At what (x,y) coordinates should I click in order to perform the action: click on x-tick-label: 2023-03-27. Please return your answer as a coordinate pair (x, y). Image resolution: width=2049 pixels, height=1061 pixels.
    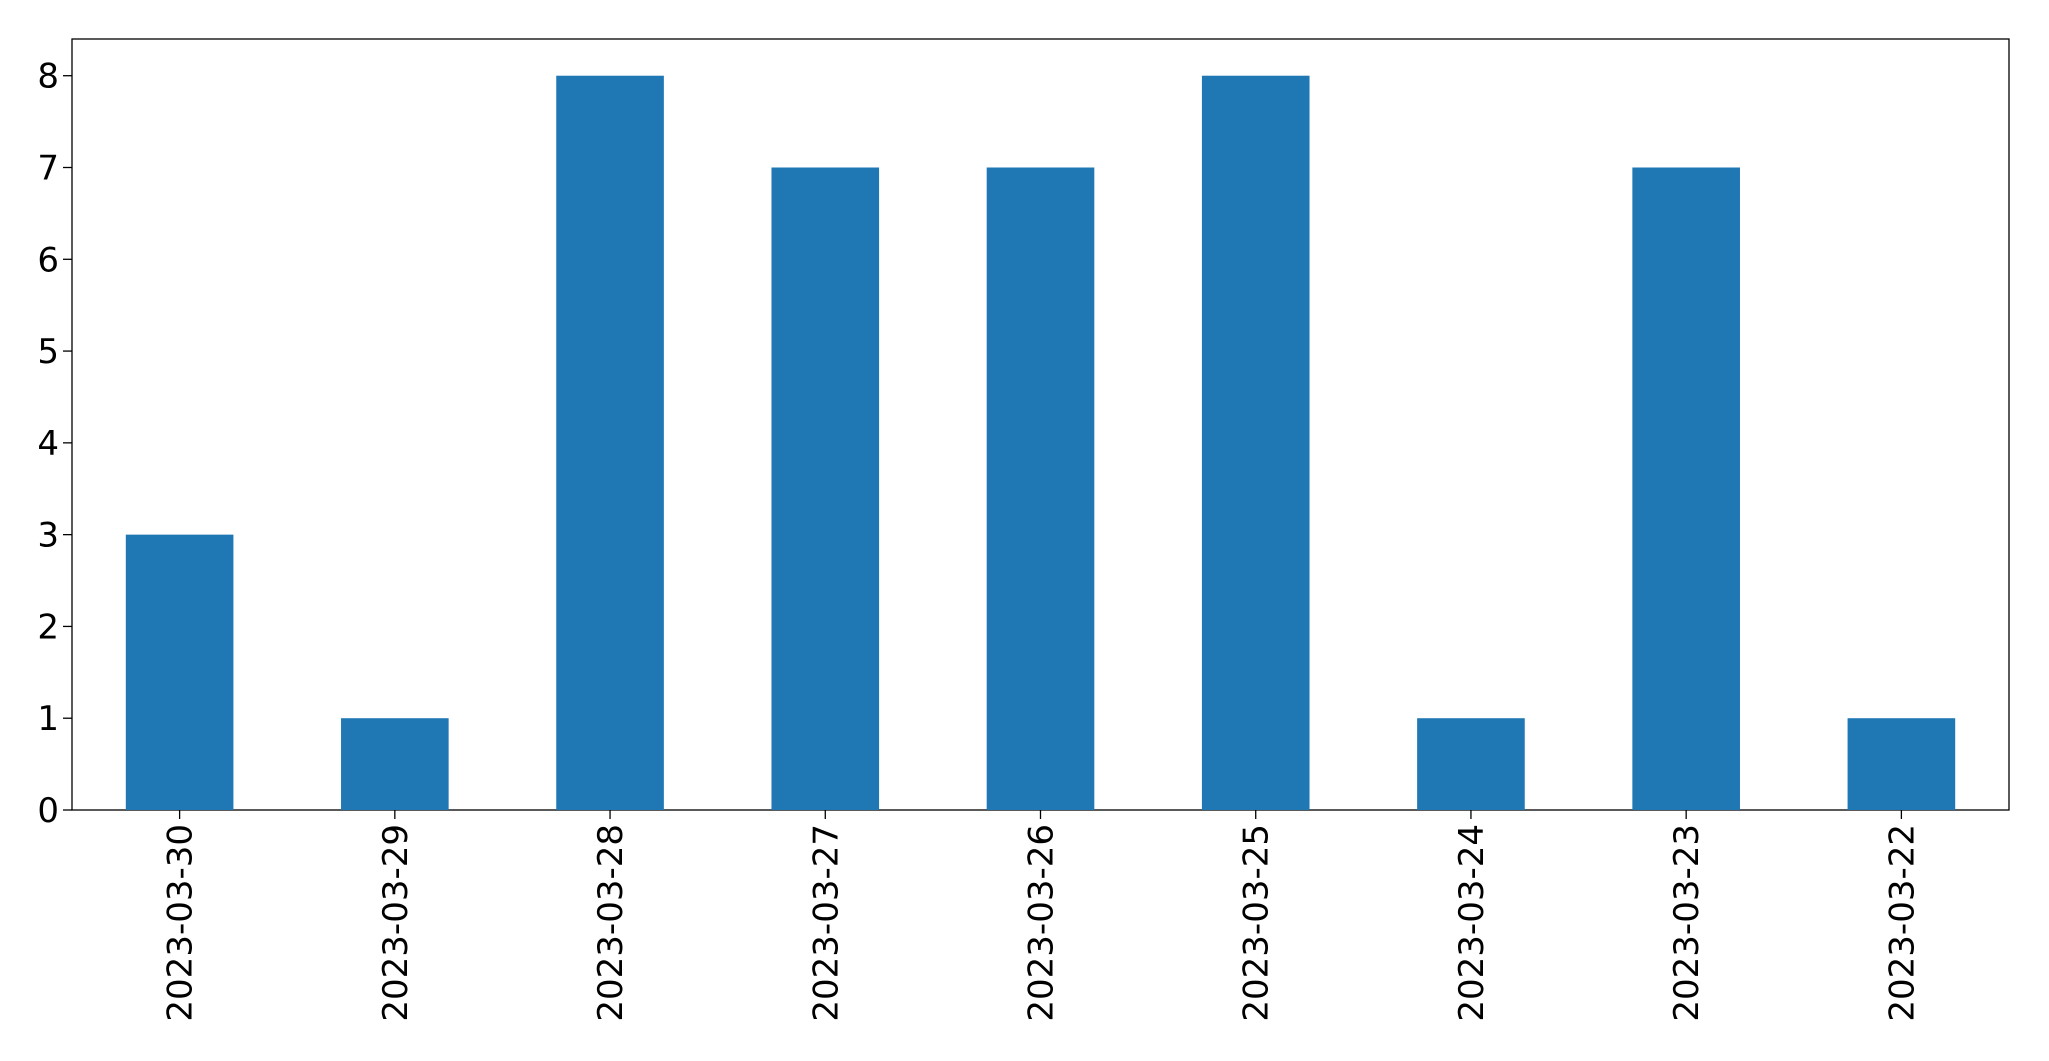
    Looking at the image, I should click on (826, 923).